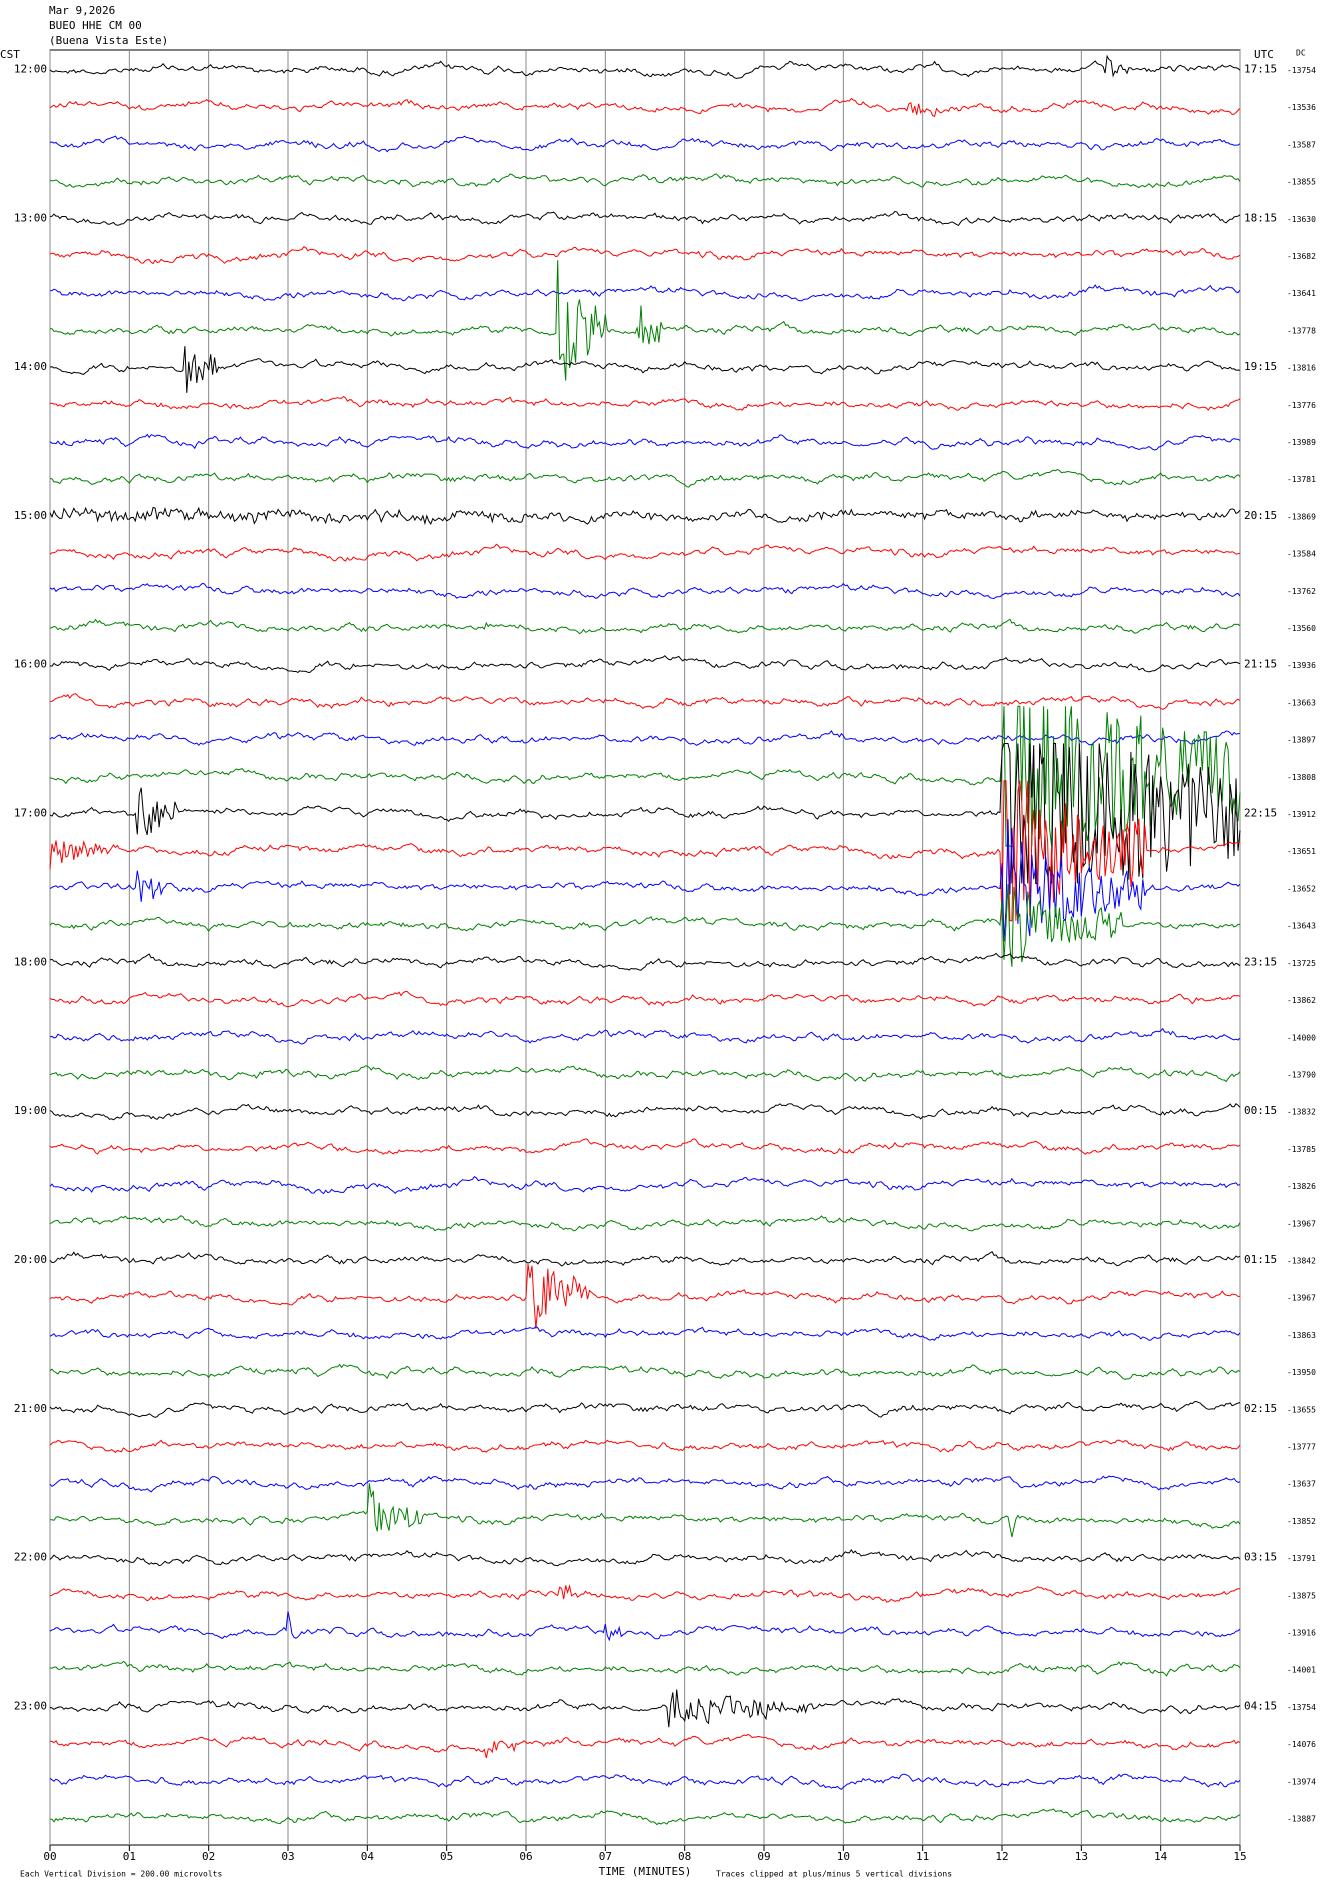 This screenshot has height=1894, width=1330. I want to click on utc-time-label: 18:15, so click(1260, 217).